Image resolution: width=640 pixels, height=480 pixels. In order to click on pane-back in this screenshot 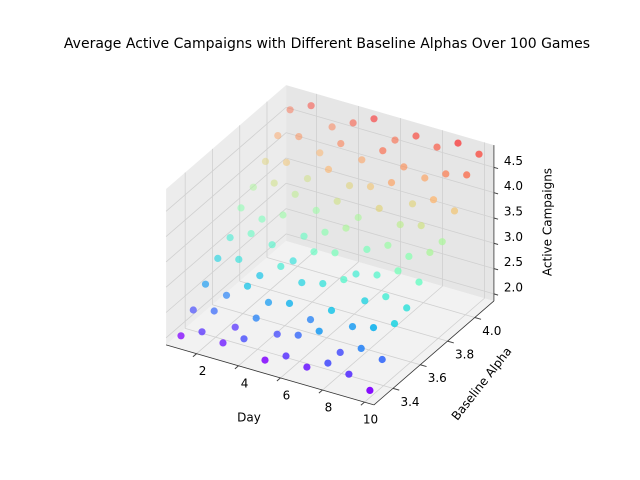, I will do `click(390, 193)`.